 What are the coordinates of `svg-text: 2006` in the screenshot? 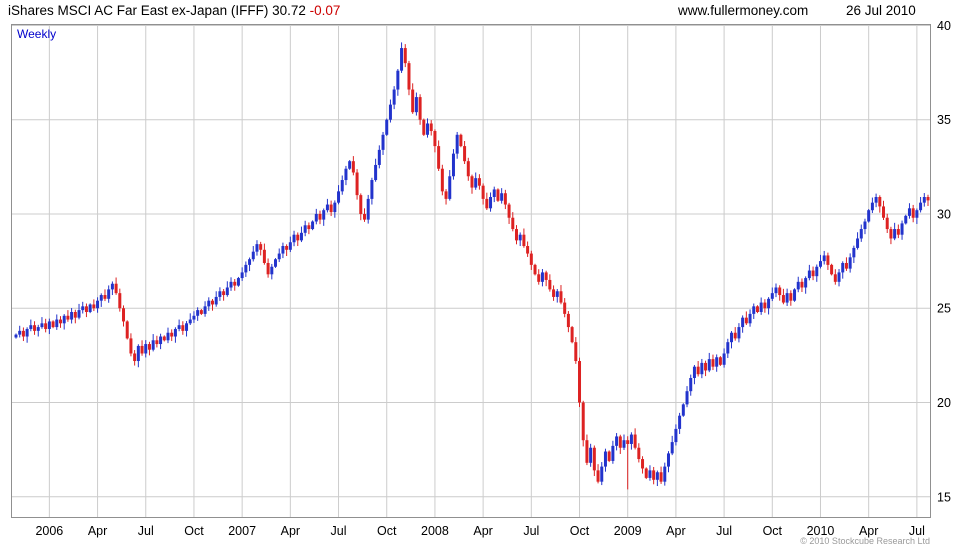 It's located at (49, 531).